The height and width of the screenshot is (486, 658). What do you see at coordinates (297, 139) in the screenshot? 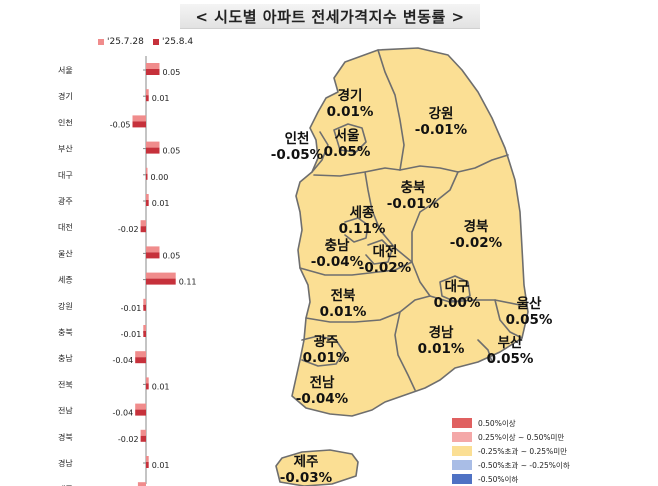
I see `map-region-name: 인천` at bounding box center [297, 139].